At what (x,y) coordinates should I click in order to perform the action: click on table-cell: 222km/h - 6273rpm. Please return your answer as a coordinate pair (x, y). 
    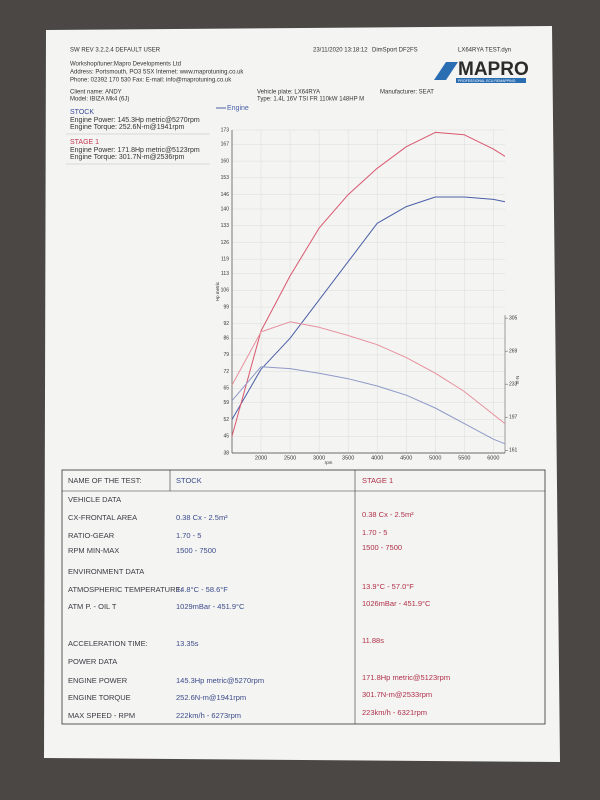
    Looking at the image, I should click on (208, 715).